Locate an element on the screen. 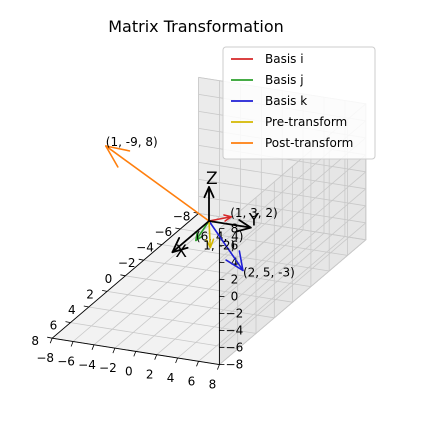  axis-arrow-x-shaft is located at coordinates (190, 237).